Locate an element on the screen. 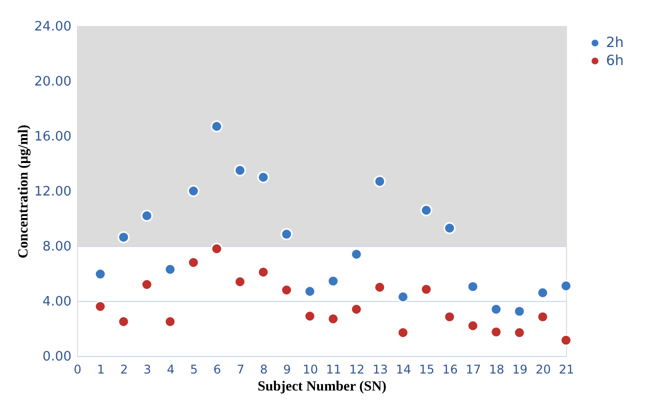 The image size is (664, 403). legend-label: 6h is located at coordinates (615, 61).